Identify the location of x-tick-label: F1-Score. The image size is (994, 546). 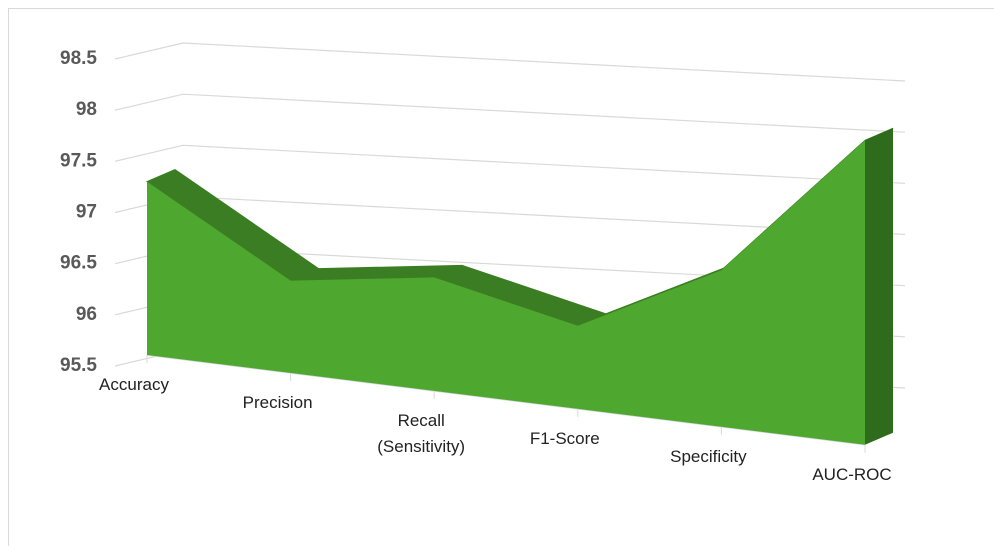
(564, 438).